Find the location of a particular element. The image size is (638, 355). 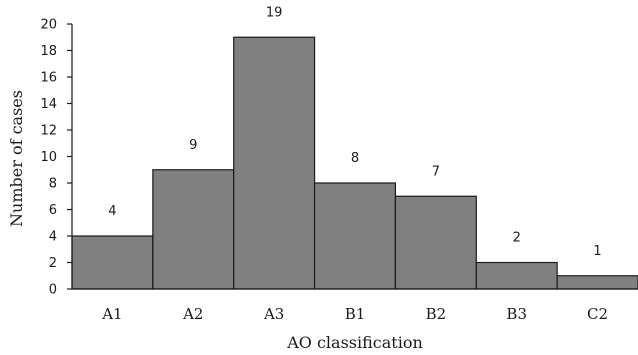

bar-a3 is located at coordinates (274, 163).